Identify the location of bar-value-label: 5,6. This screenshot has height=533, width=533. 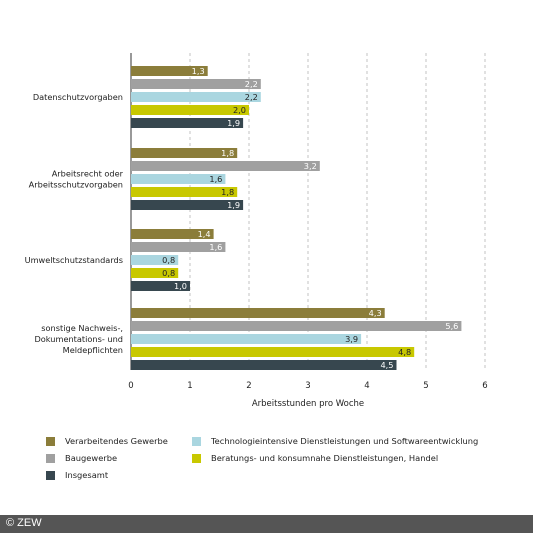
(451, 326).